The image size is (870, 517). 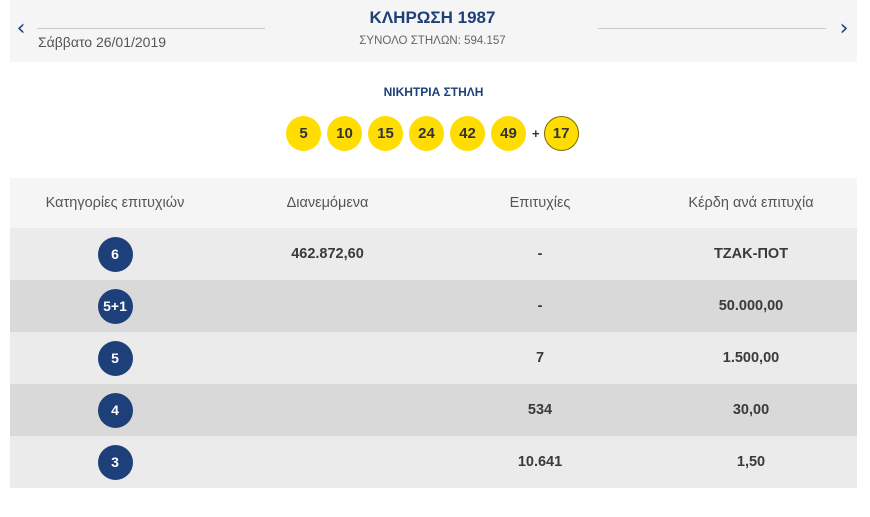 I want to click on category-badge: 3, so click(x=115, y=462).